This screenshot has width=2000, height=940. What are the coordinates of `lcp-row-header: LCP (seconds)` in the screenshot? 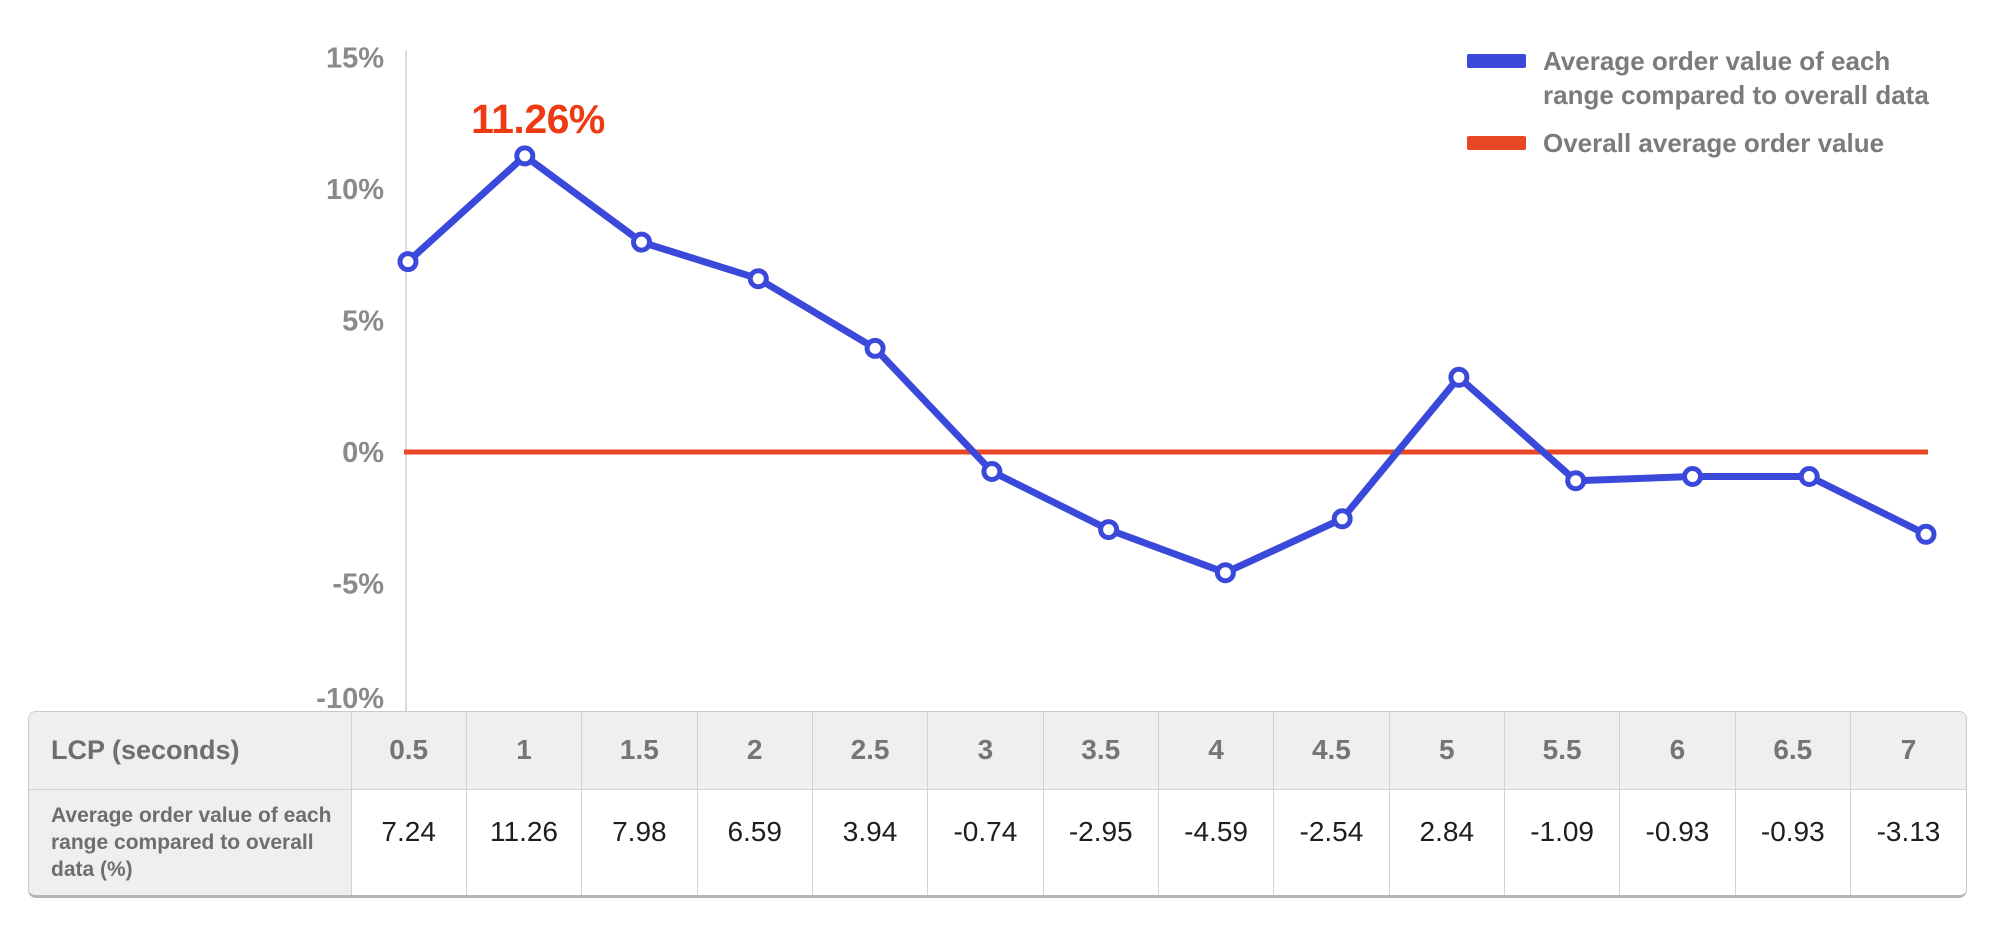 It's located at (190, 751).